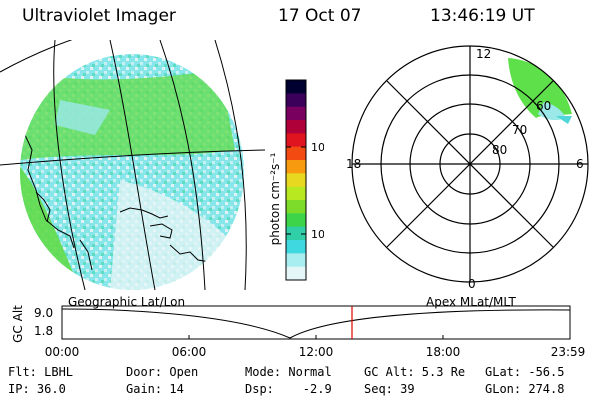 The width and height of the screenshot is (600, 400). I want to click on status-ip: IP: 36.0, so click(37, 389).